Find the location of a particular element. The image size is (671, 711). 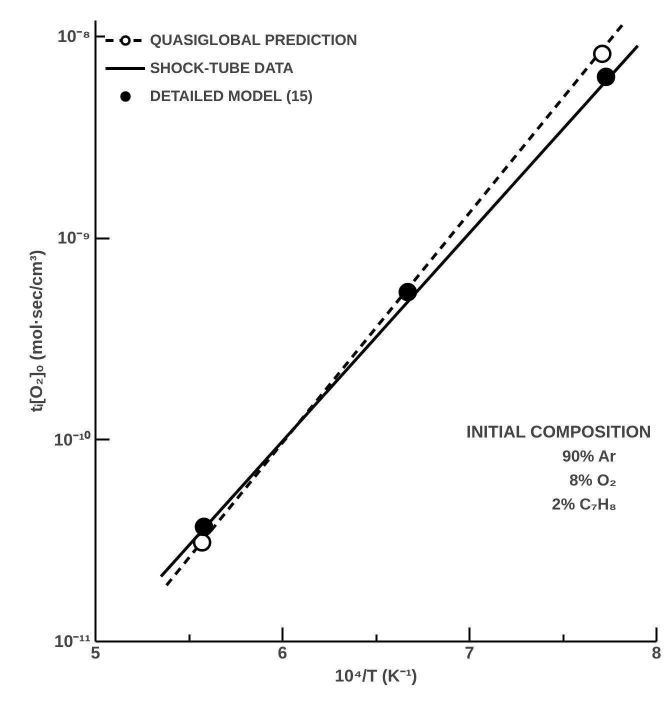

legend-label: DETAILED MODEL (15) is located at coordinates (231, 96).